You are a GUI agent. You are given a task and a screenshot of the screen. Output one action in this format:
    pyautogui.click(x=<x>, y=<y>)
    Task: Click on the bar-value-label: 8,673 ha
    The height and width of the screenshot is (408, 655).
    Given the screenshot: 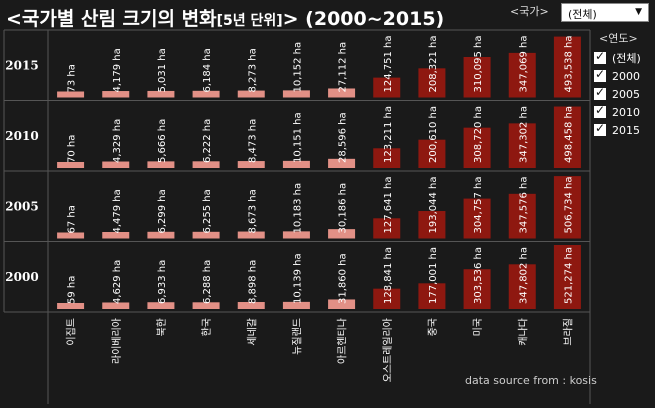 What is the action you would take?
    pyautogui.click(x=252, y=211)
    